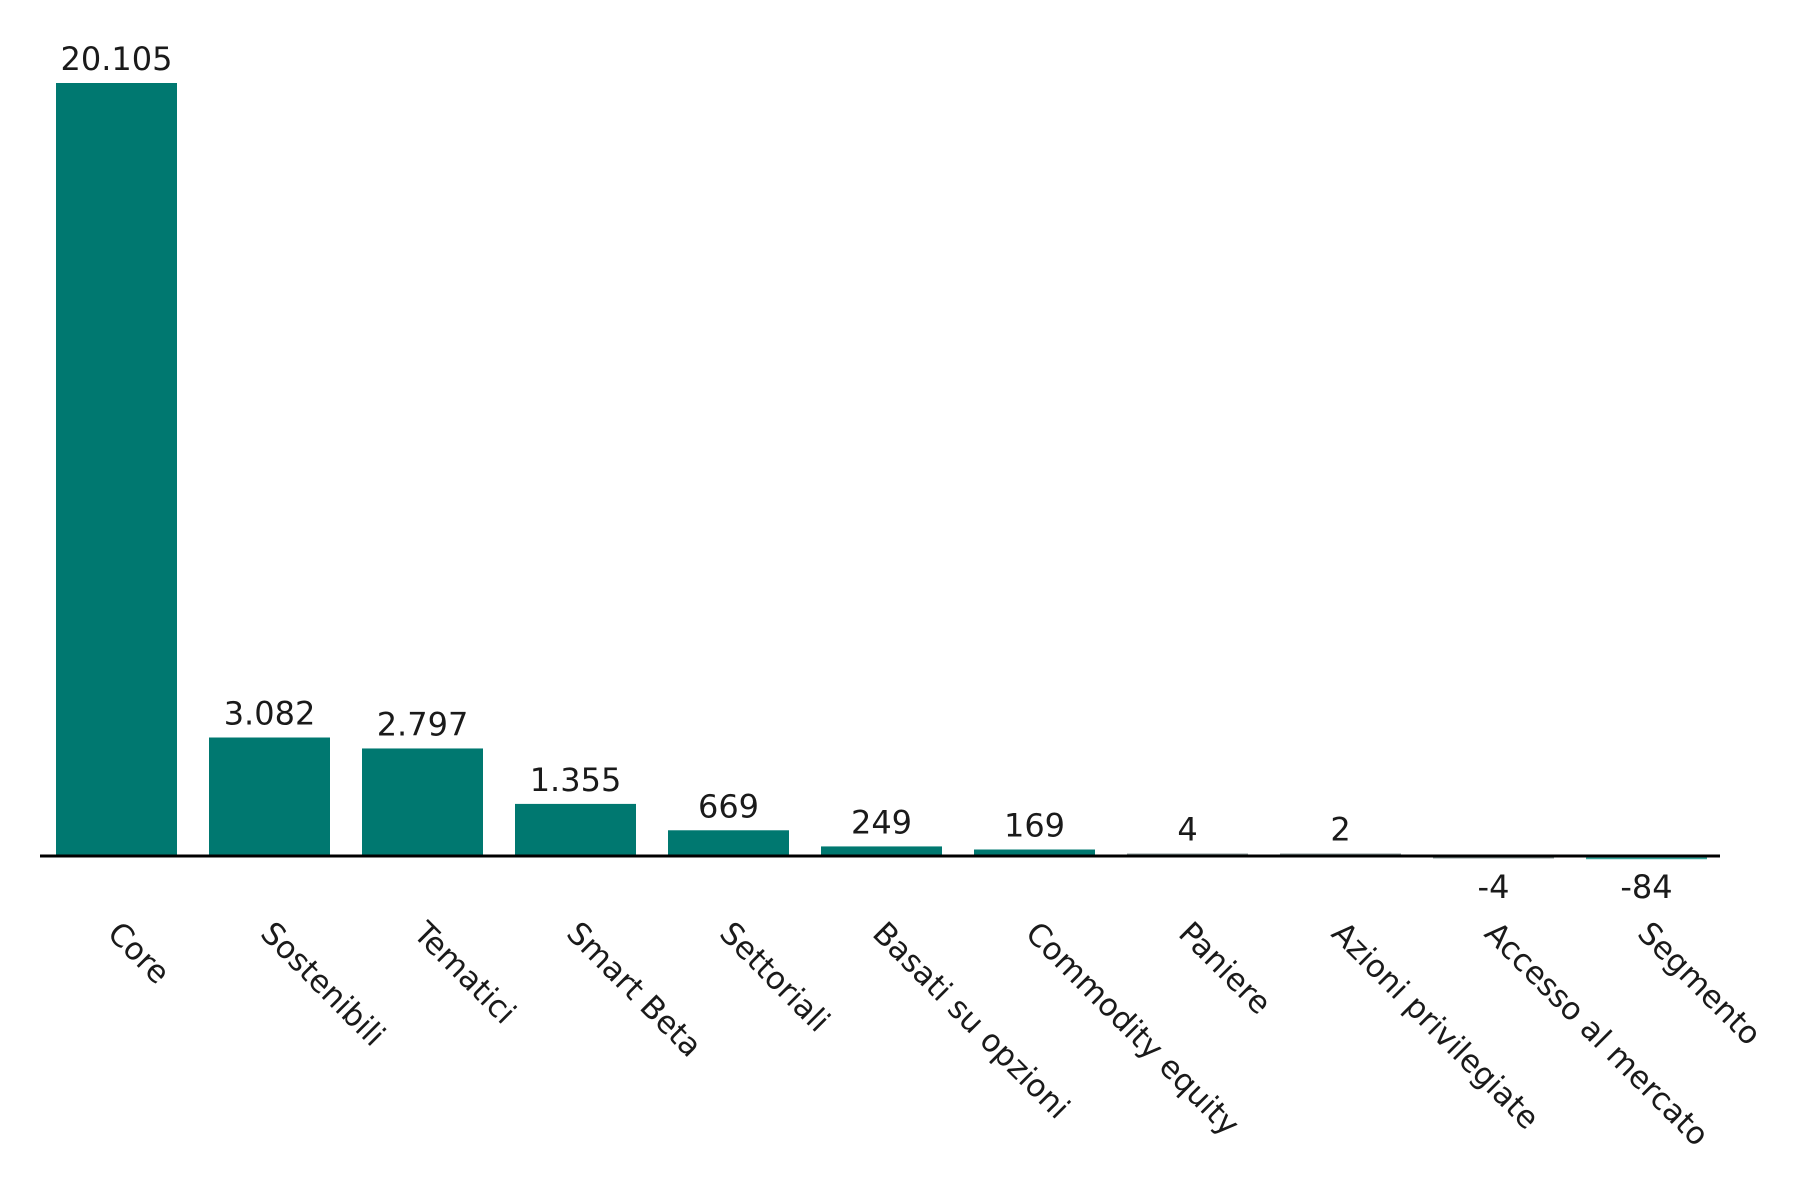 This screenshot has height=1200, width=1800. I want to click on bar-basati-su-opzioni, so click(881, 851).